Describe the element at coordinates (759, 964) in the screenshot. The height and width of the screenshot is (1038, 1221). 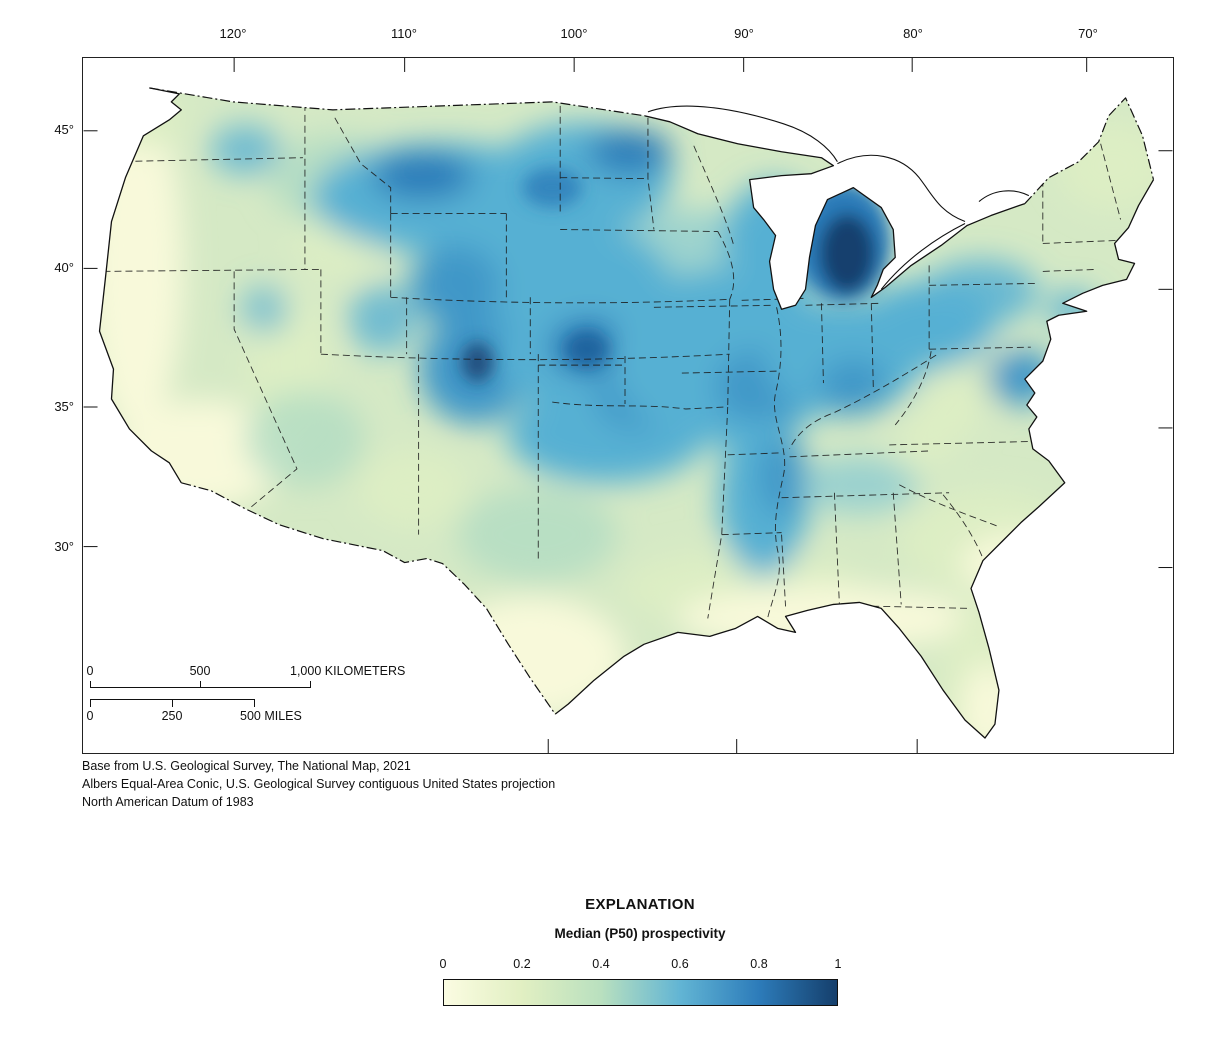
I see `legend-tick-0.8: 0.8` at that location.